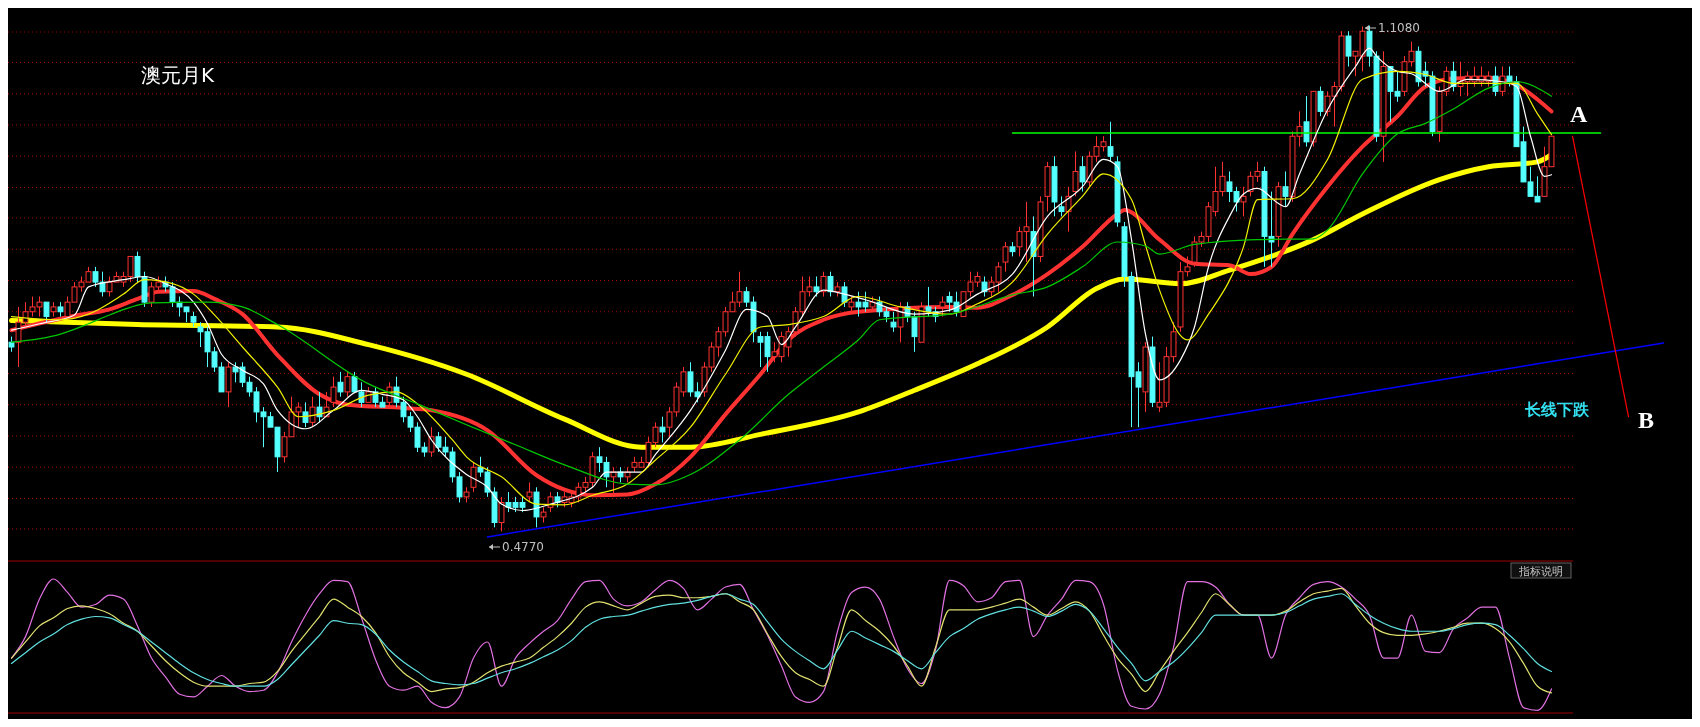  What do you see at coordinates (1540, 571) in the screenshot?
I see `text: 指标说明` at bounding box center [1540, 571].